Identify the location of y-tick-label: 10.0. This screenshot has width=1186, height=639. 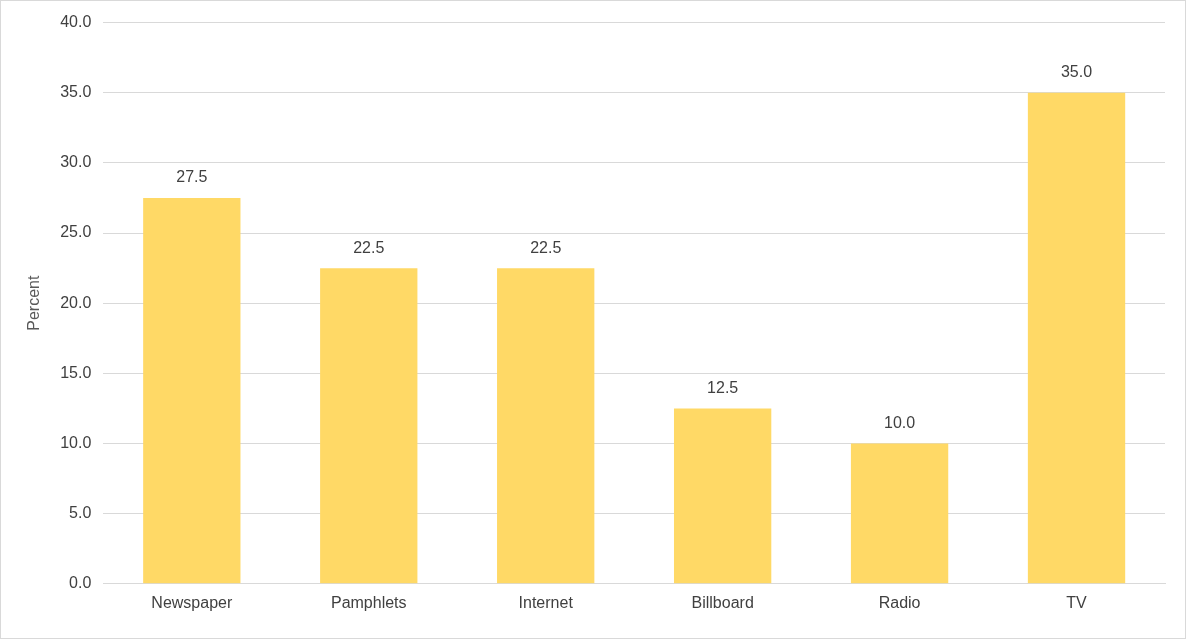
(76, 442).